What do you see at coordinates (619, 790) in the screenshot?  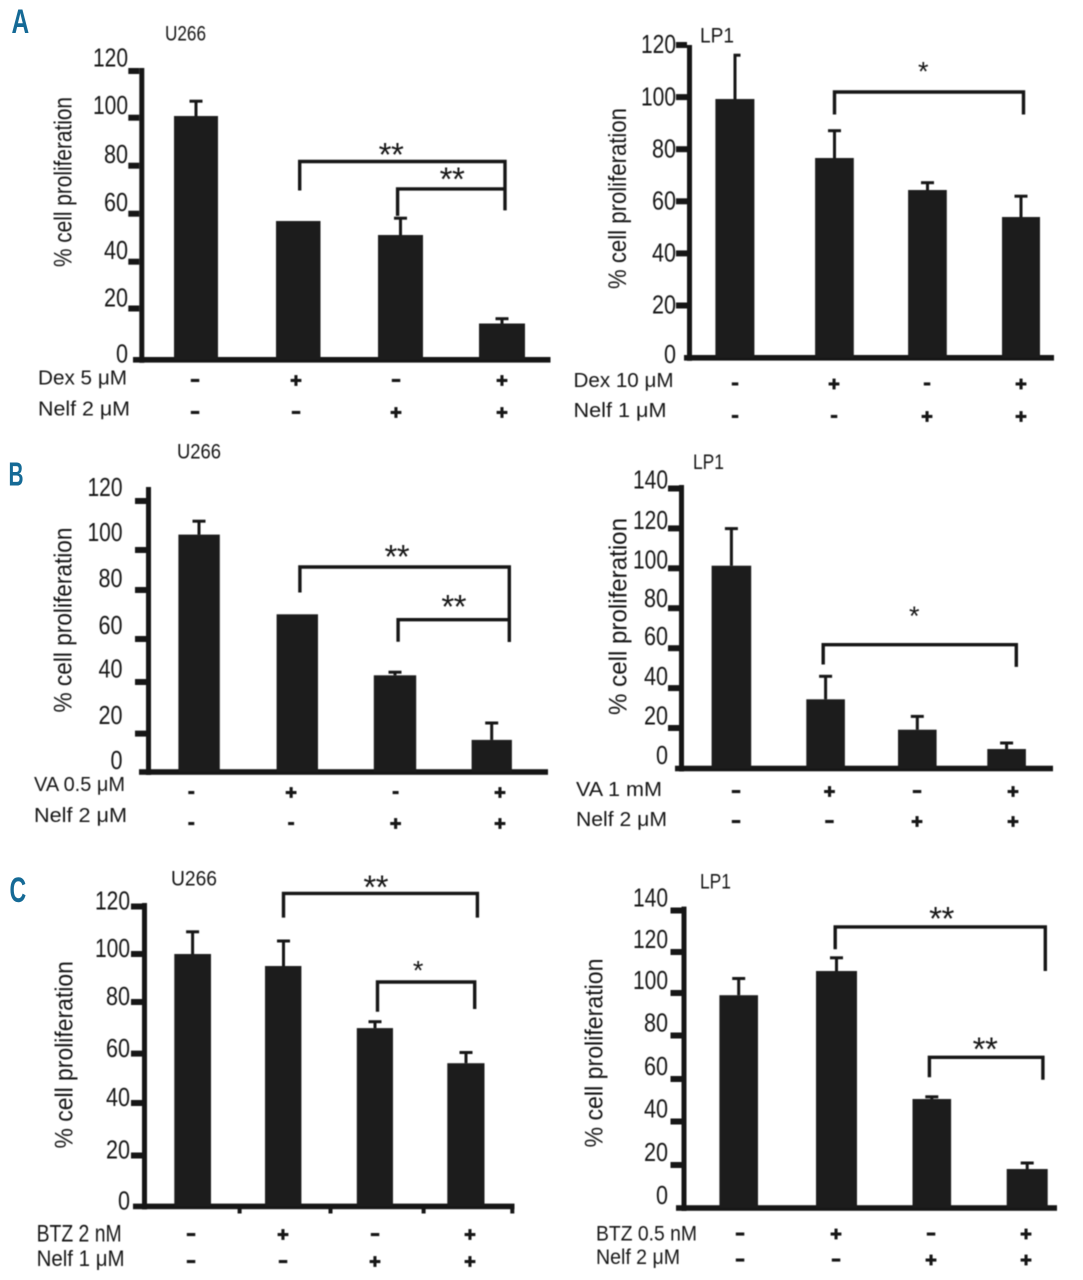 I see `svg-text: VA 1 mM` at bounding box center [619, 790].